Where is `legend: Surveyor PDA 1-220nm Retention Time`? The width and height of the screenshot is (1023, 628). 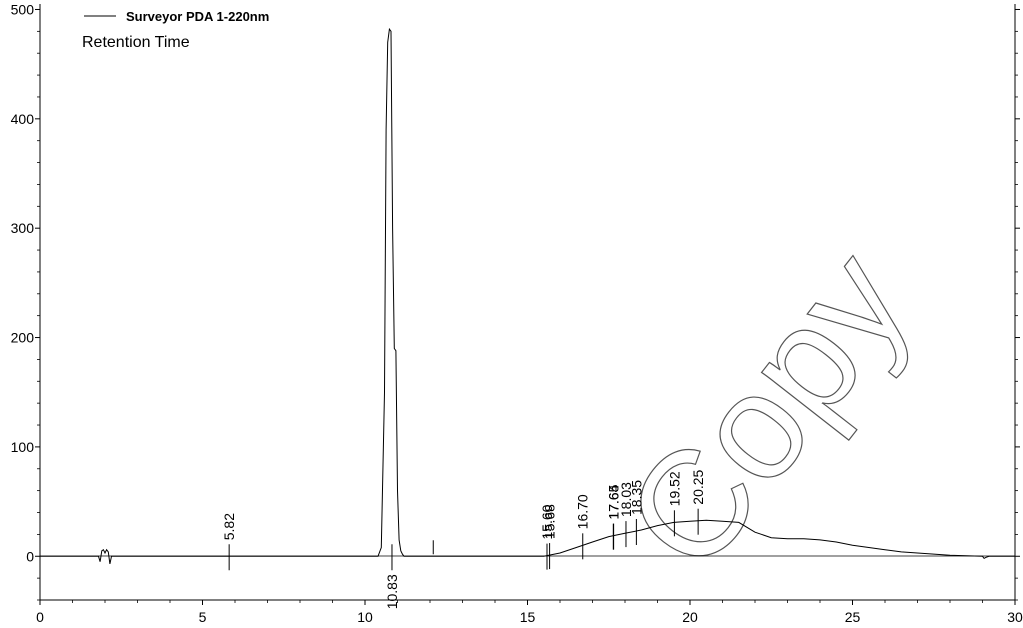 legend: Surveyor PDA 1-220nm Retention Time is located at coordinates (175, 30).